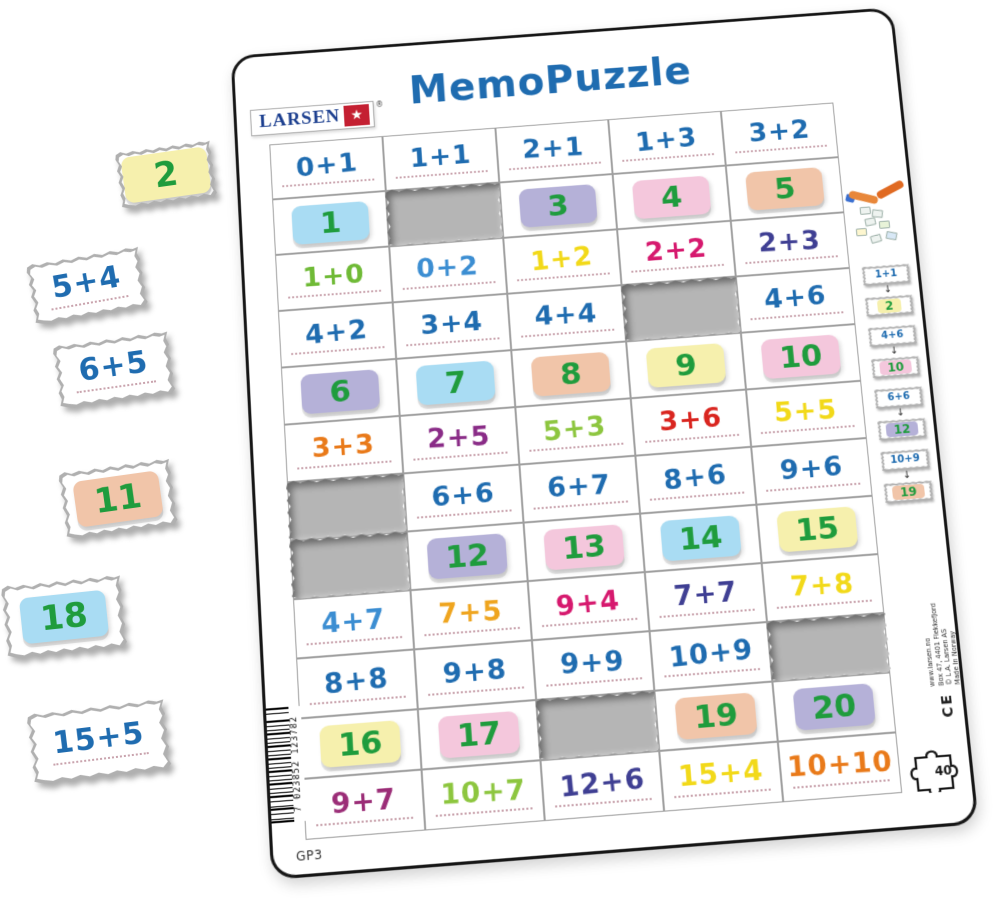 The width and height of the screenshot is (1000, 905). I want to click on answer-number-tile: 15, so click(817, 529).